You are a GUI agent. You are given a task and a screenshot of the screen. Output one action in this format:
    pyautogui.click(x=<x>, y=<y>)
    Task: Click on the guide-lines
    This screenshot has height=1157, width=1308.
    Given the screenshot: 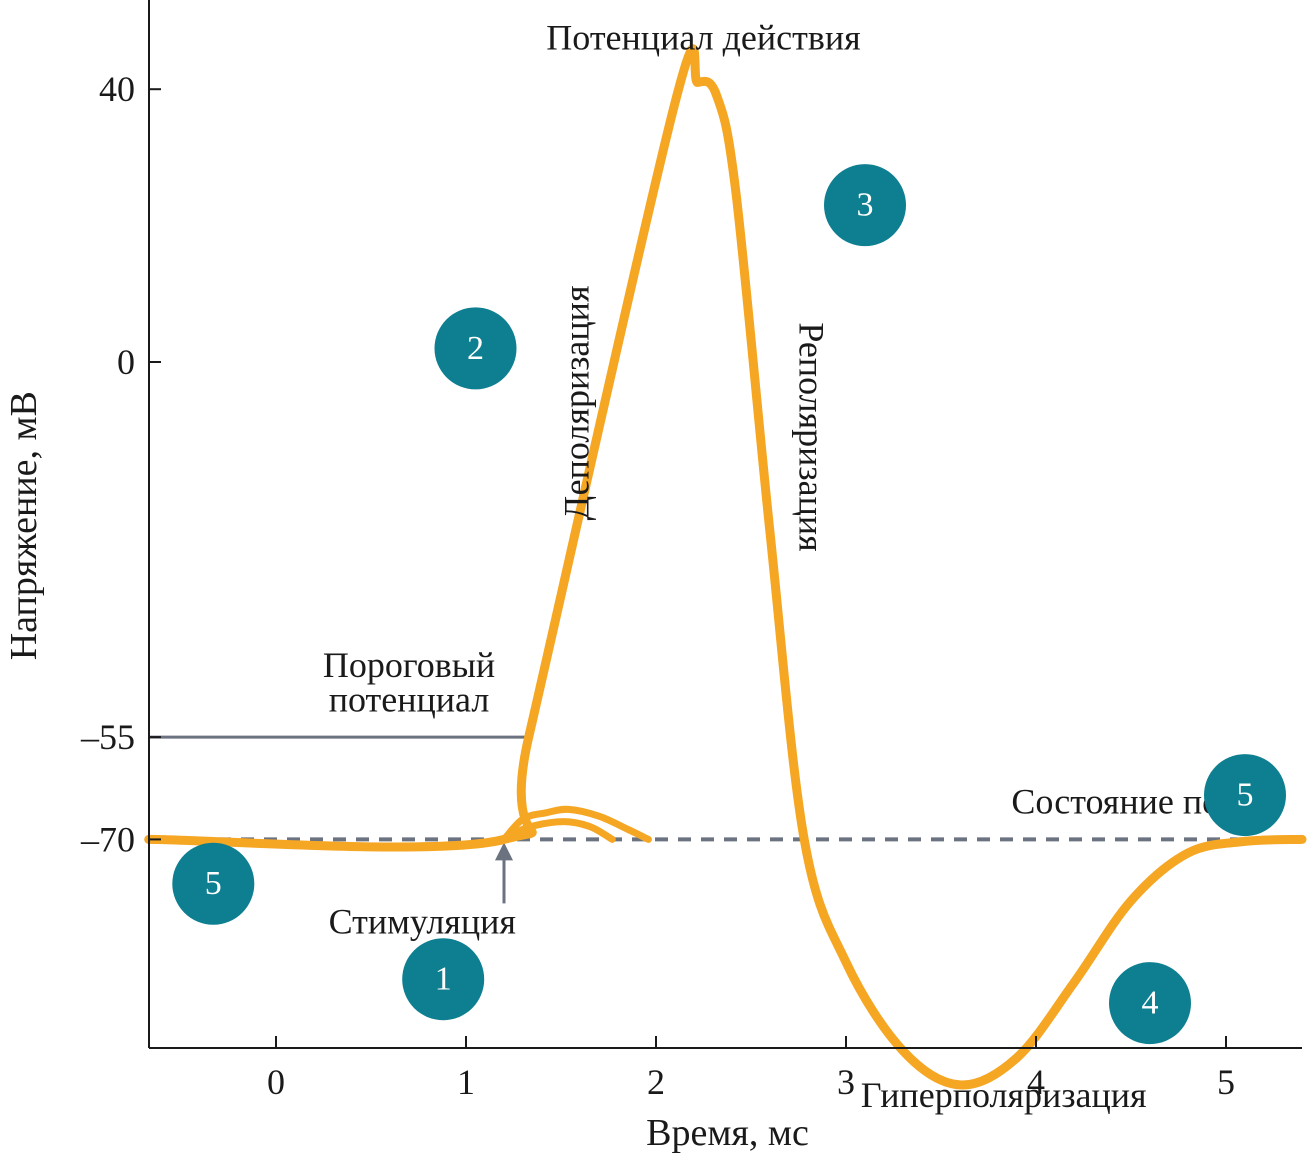 What is the action you would take?
    pyautogui.click(x=725, y=819)
    